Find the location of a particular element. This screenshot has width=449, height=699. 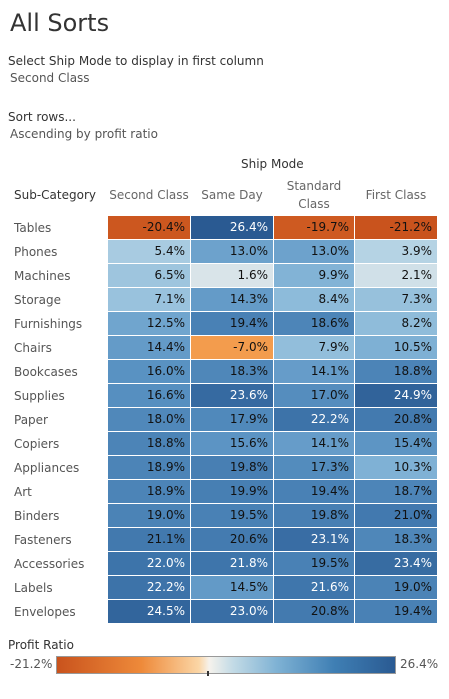

row-label: Fasteners is located at coordinates (43, 540).